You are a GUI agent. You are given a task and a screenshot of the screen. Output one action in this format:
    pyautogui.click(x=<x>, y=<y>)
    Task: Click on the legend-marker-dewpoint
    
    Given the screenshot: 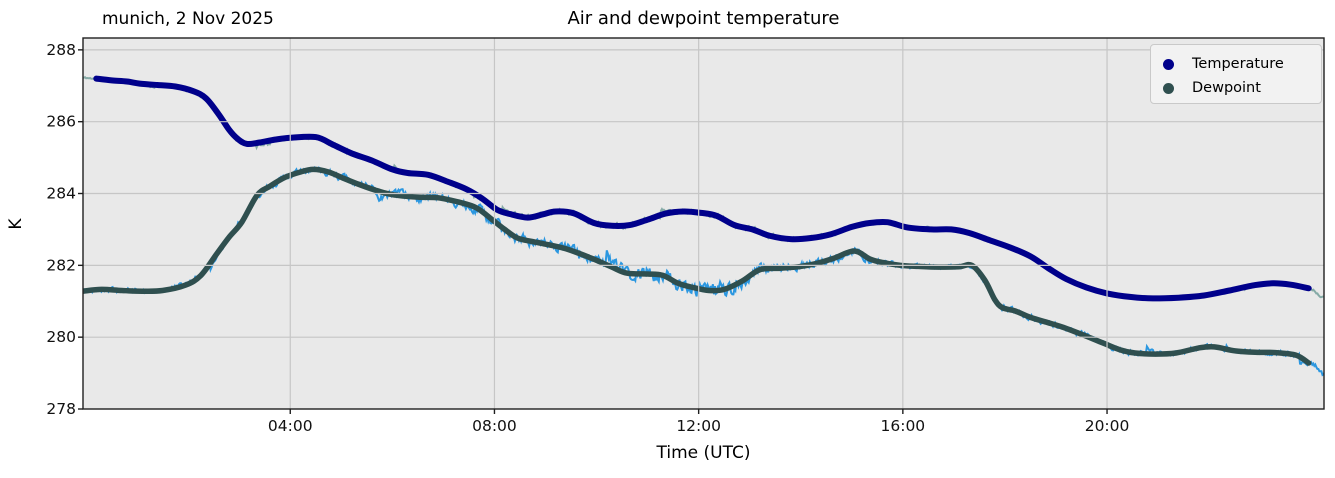 What is the action you would take?
    pyautogui.click(x=1168, y=88)
    